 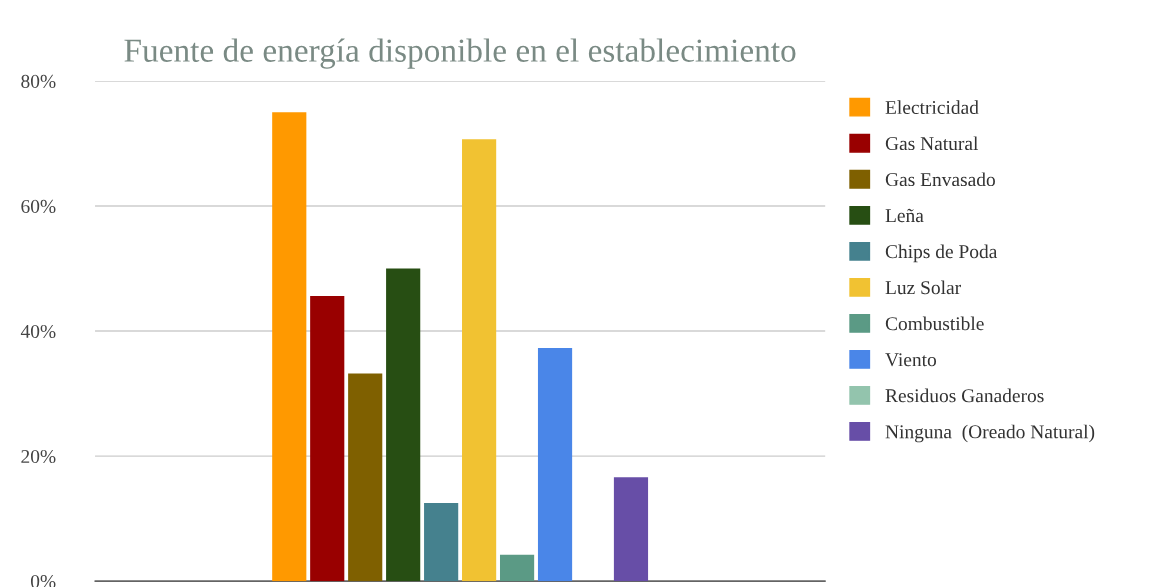 What do you see at coordinates (911, 360) in the screenshot?
I see `legend-label: Viento` at bounding box center [911, 360].